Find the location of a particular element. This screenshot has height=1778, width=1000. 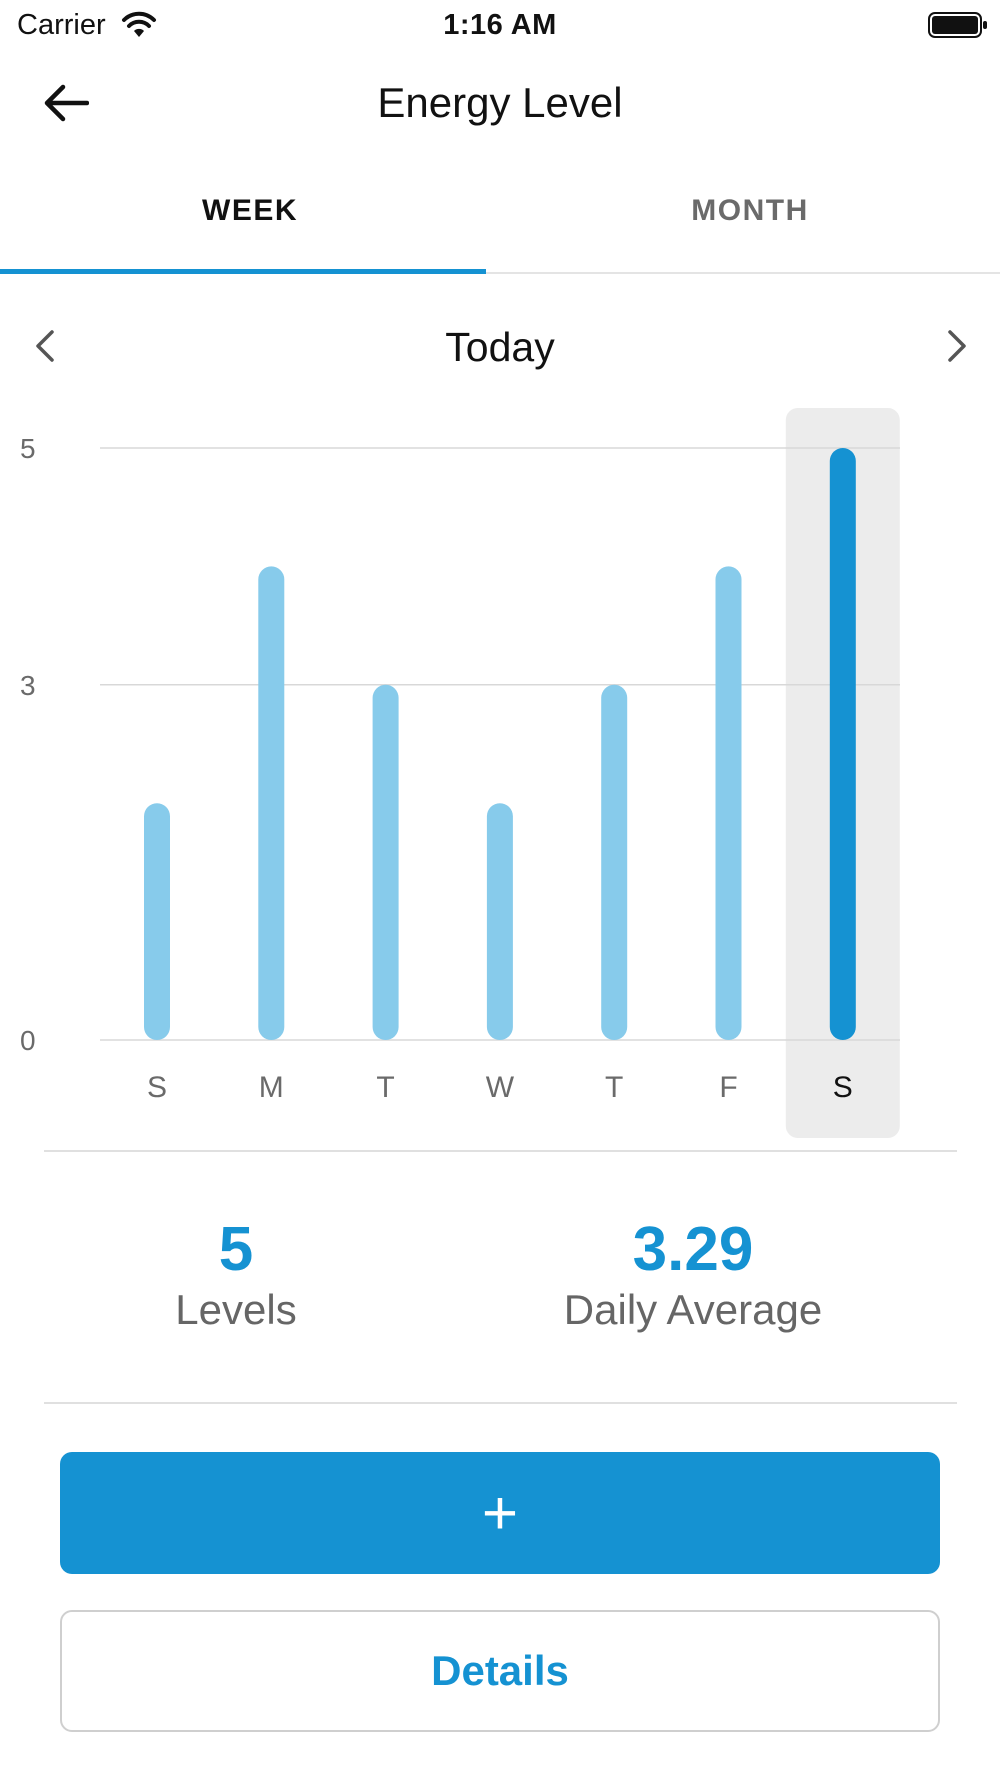

chevron-right-icon is located at coordinates (957, 346).